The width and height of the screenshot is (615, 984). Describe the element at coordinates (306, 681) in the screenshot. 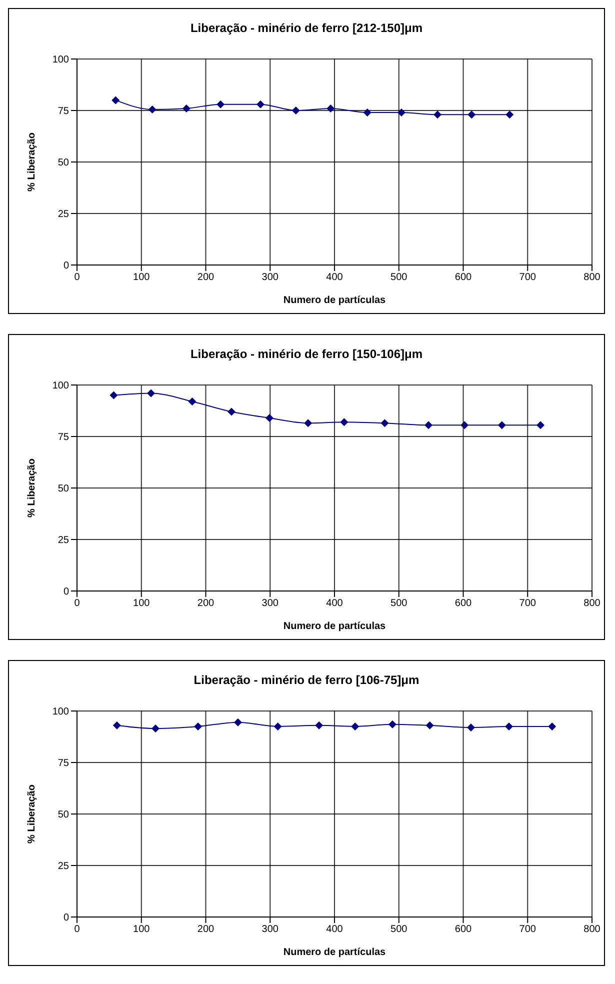

I see `chart-title: Liberação - minério de ferro [106-75]μm` at that location.